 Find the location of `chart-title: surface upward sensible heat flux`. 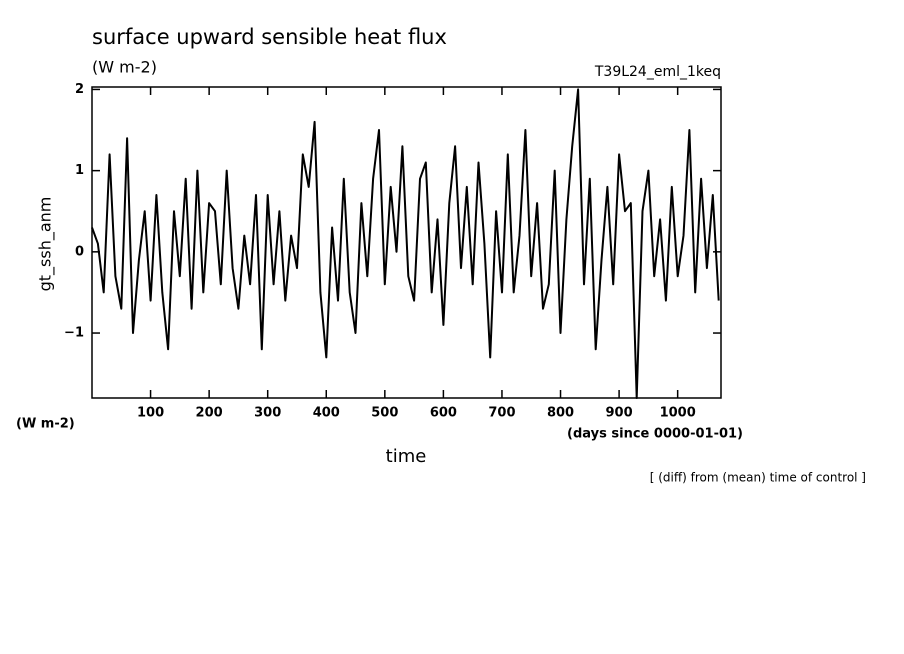

chart-title: surface upward sensible heat flux is located at coordinates (269, 37).